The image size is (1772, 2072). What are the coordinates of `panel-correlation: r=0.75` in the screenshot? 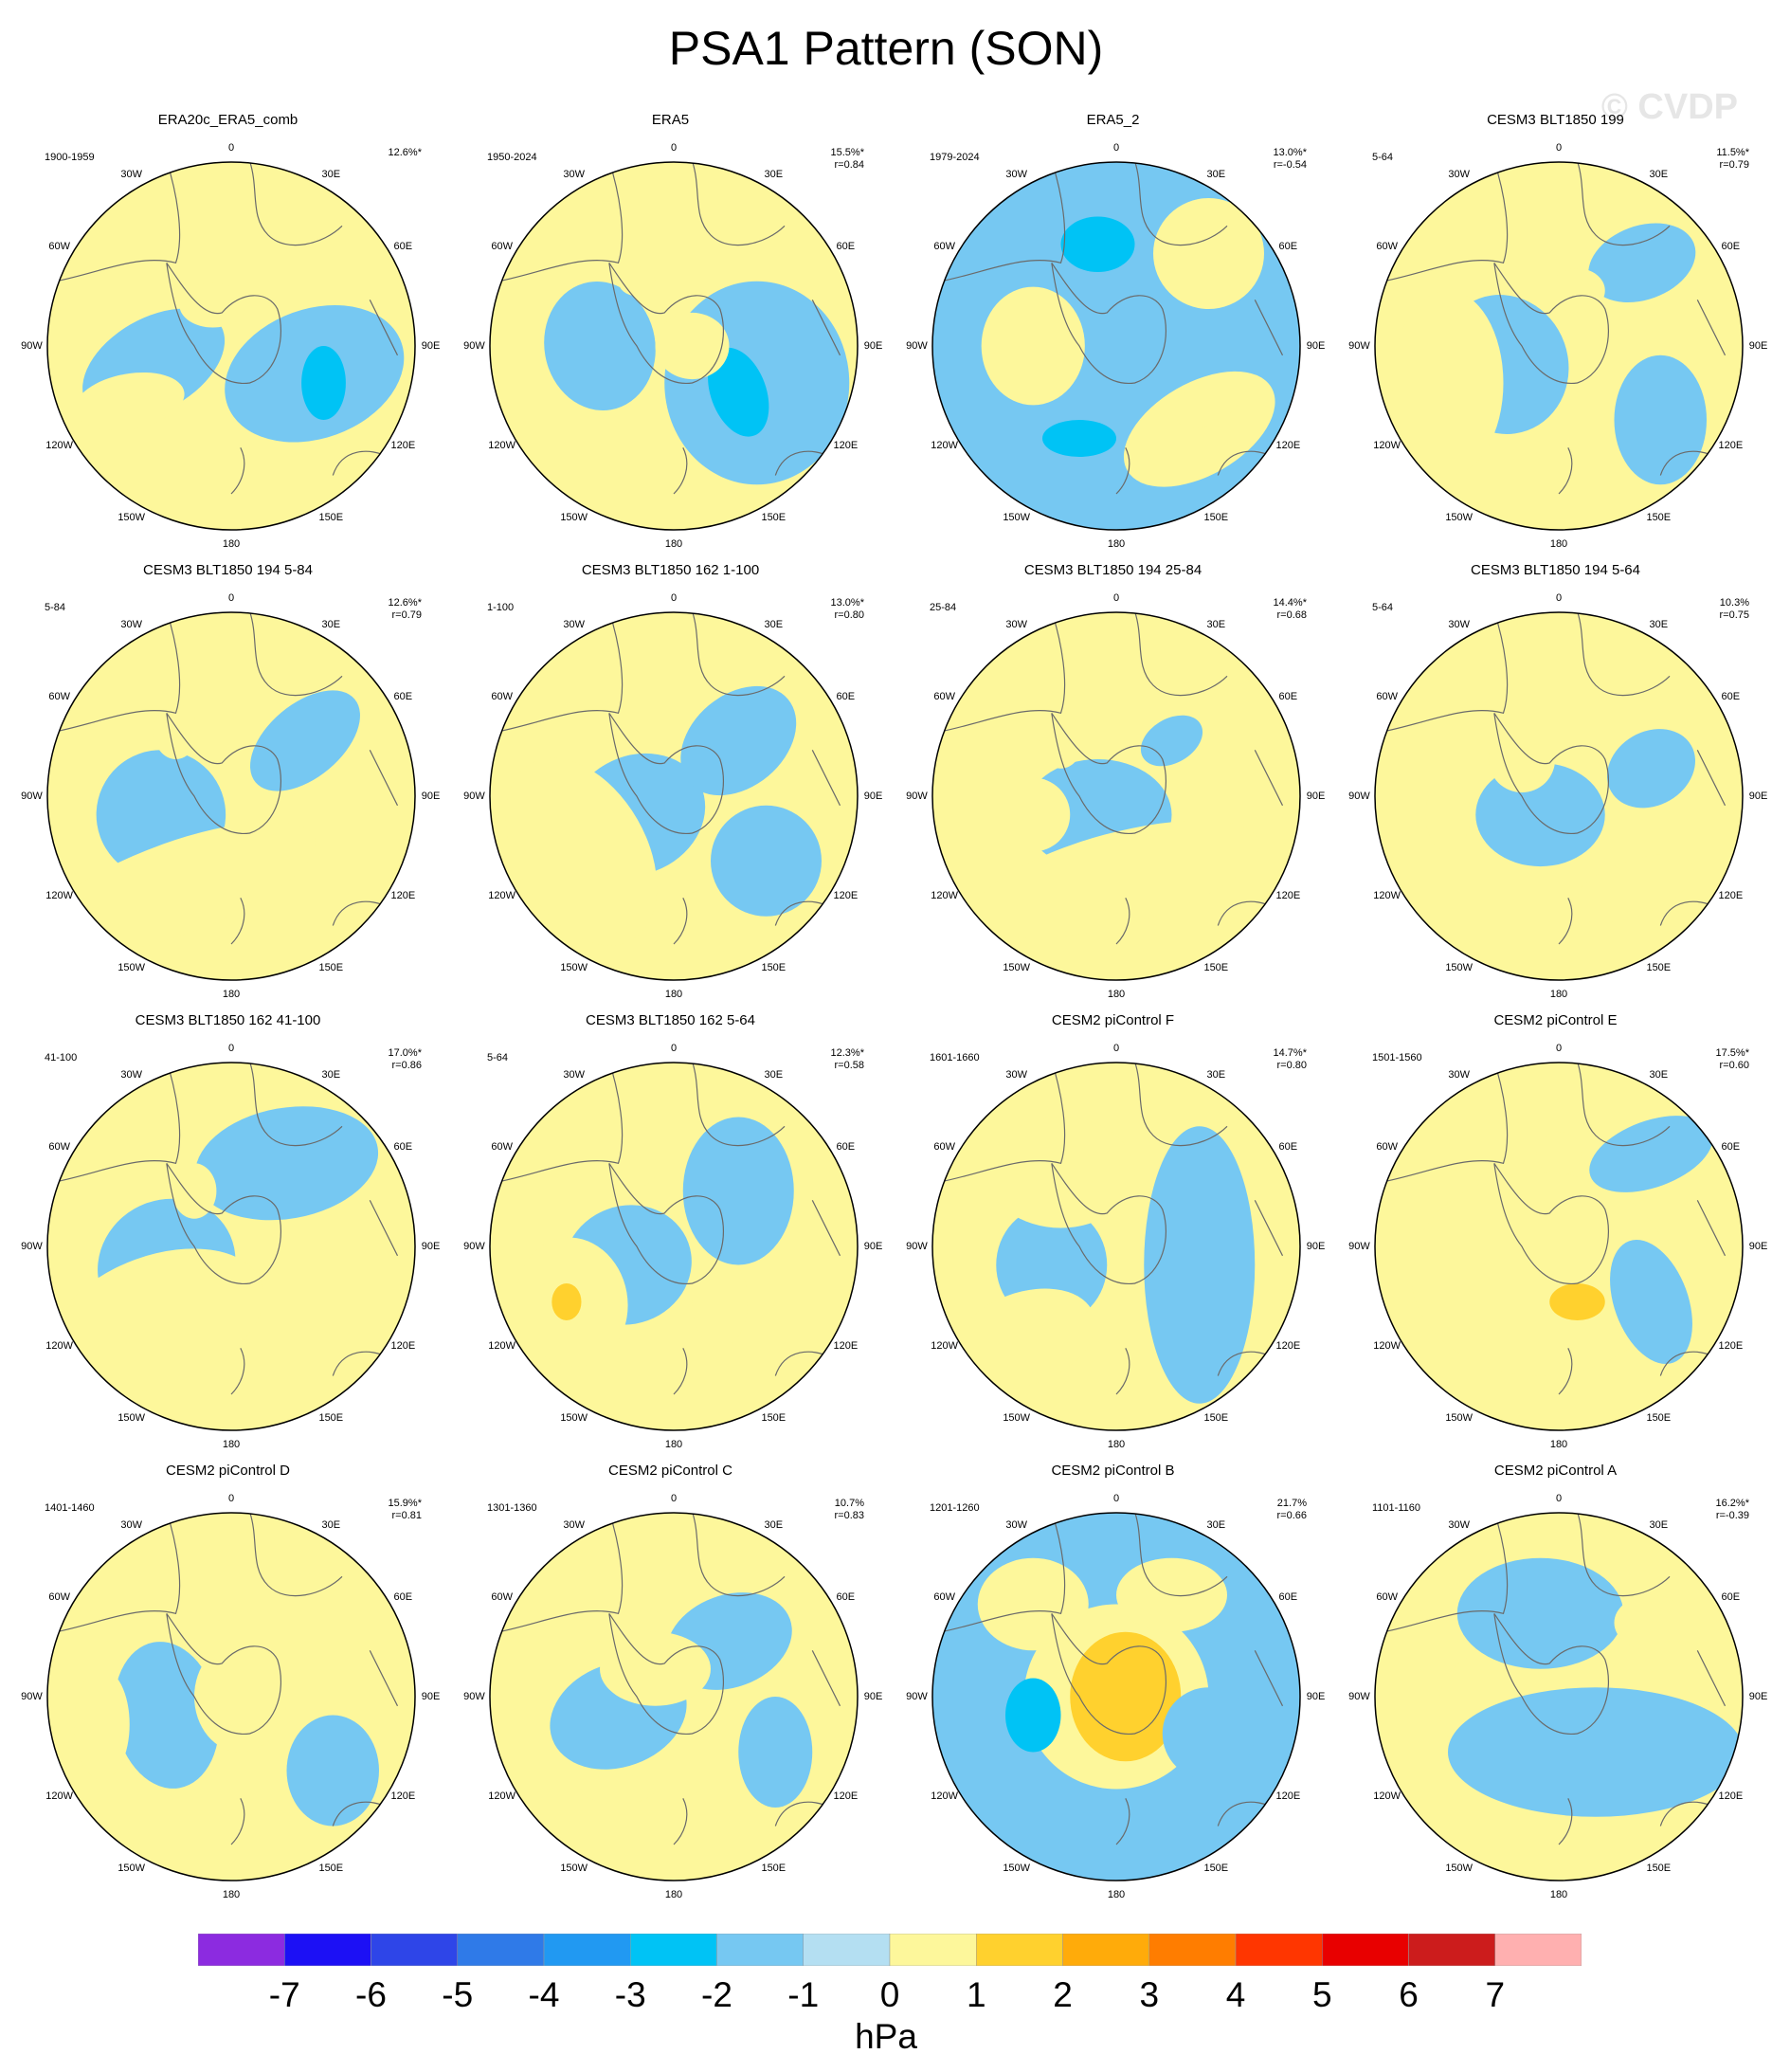 It's located at (1734, 615).